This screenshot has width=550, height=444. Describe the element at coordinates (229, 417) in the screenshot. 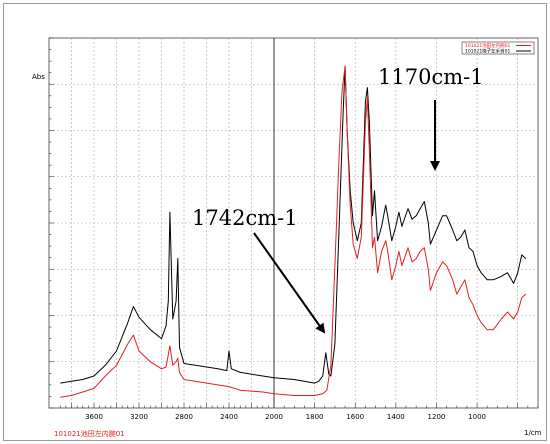

I see `x-tick-label: 2400` at that location.